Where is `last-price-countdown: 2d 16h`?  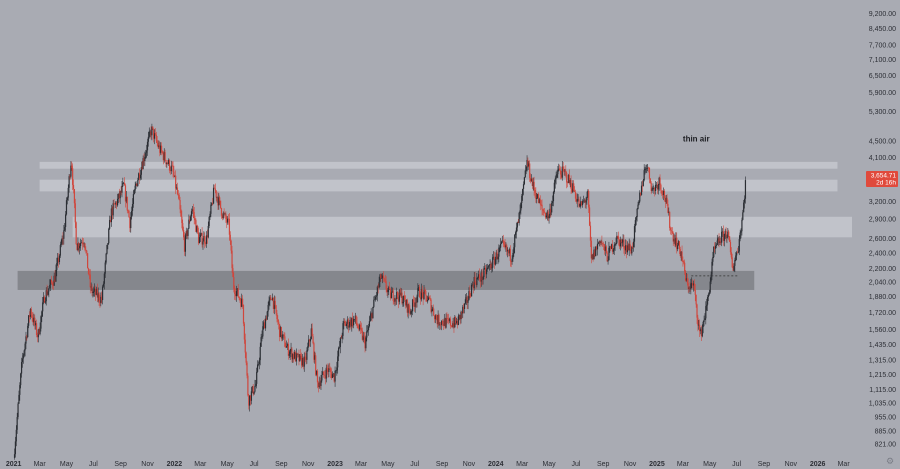
last-price-countdown: 2d 16h is located at coordinates (886, 182).